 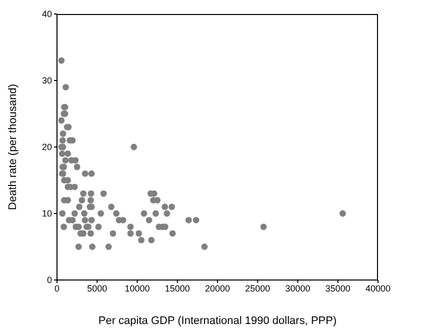 What do you see at coordinates (47, 81) in the screenshot?
I see `y-tick-label: 30` at bounding box center [47, 81].